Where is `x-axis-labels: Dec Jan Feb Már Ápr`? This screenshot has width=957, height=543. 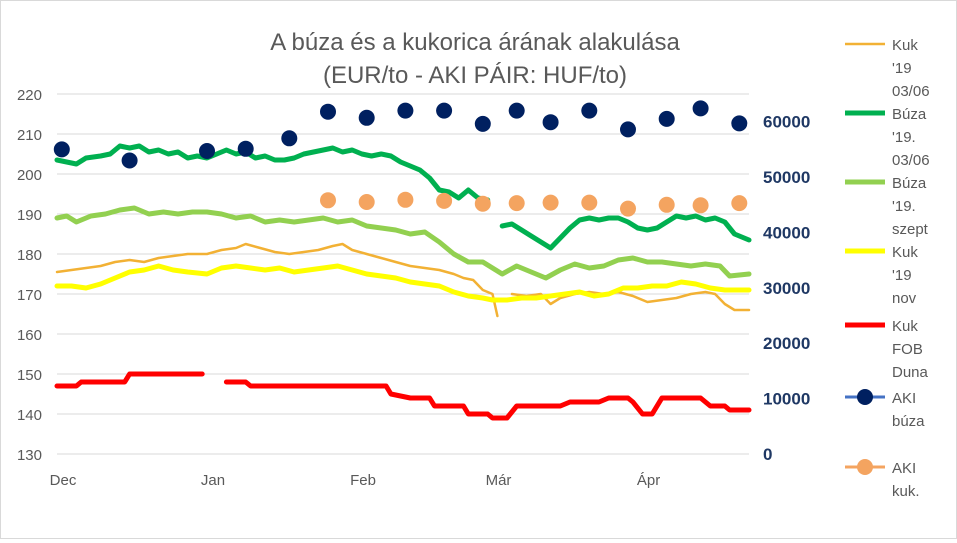
x-axis-labels: Dec Jan Feb Már Ápr is located at coordinates (355, 480).